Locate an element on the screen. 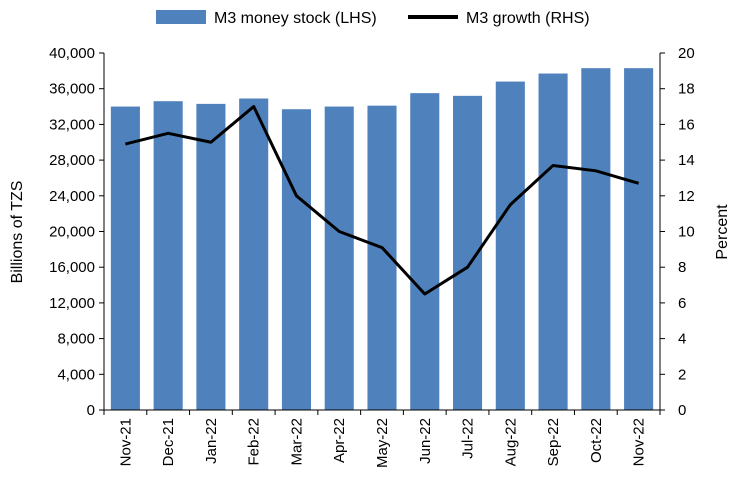  x-tick-label: Jul-22 is located at coordinates (468, 438).